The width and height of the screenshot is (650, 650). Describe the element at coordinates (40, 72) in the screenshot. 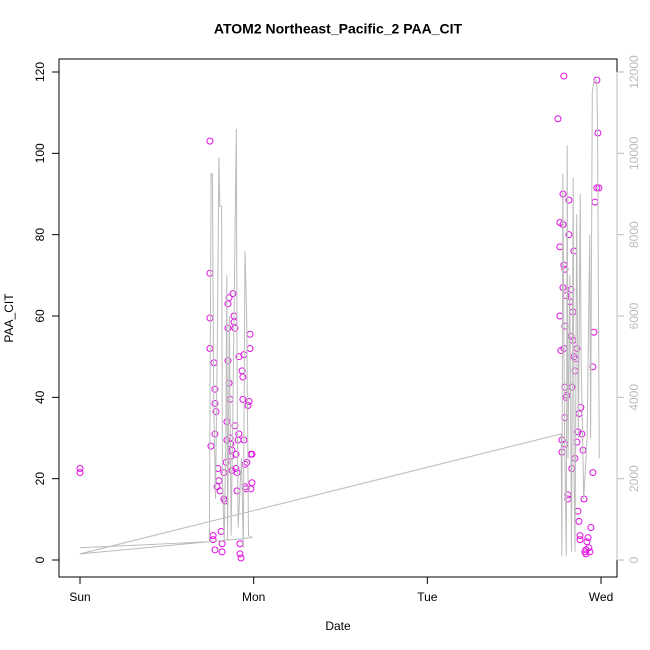

I see `y-tick-label: 120` at that location.